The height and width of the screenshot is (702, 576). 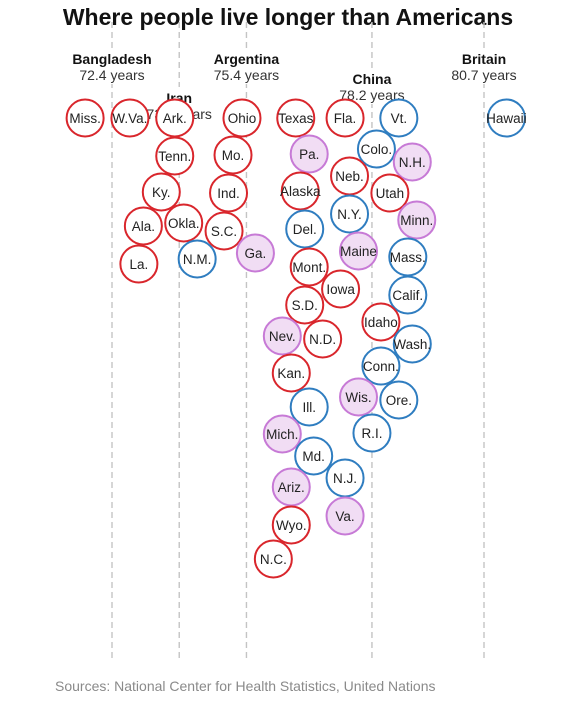 I want to click on state-label: Pa., so click(x=309, y=154).